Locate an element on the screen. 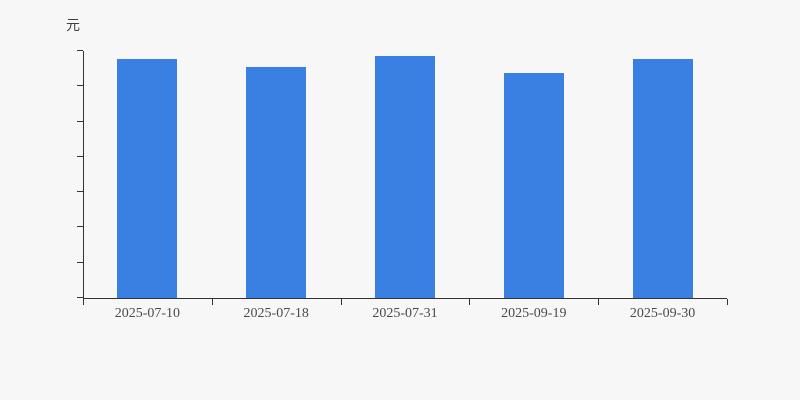  x-axis-tick-label: 2025-07-31 is located at coordinates (405, 313).